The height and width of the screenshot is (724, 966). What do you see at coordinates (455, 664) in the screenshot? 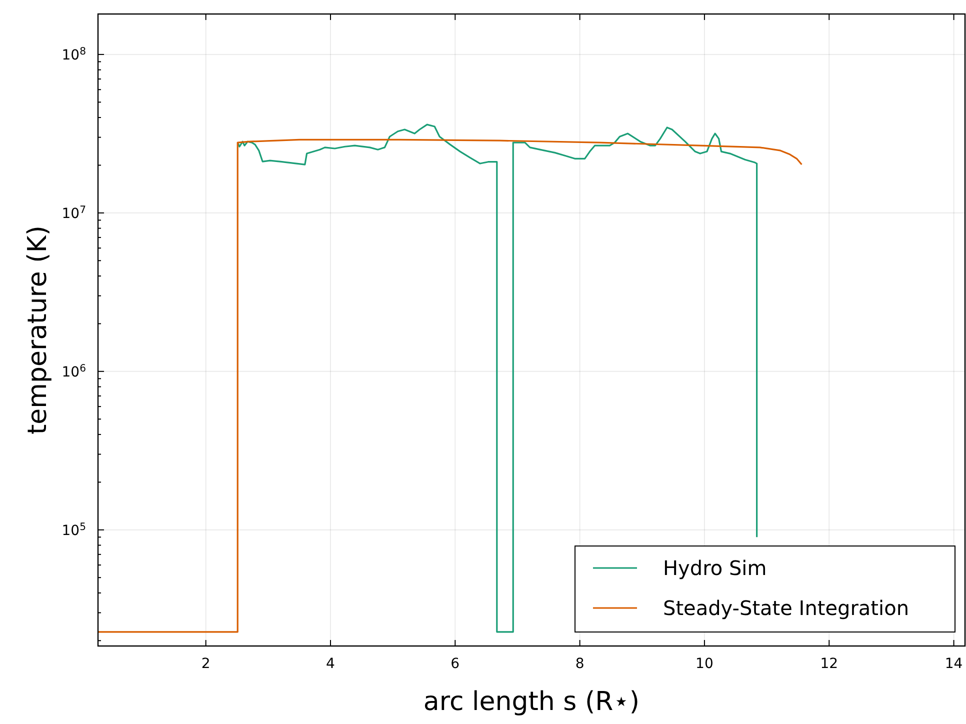
I see `x-tick-label: 6` at bounding box center [455, 664].